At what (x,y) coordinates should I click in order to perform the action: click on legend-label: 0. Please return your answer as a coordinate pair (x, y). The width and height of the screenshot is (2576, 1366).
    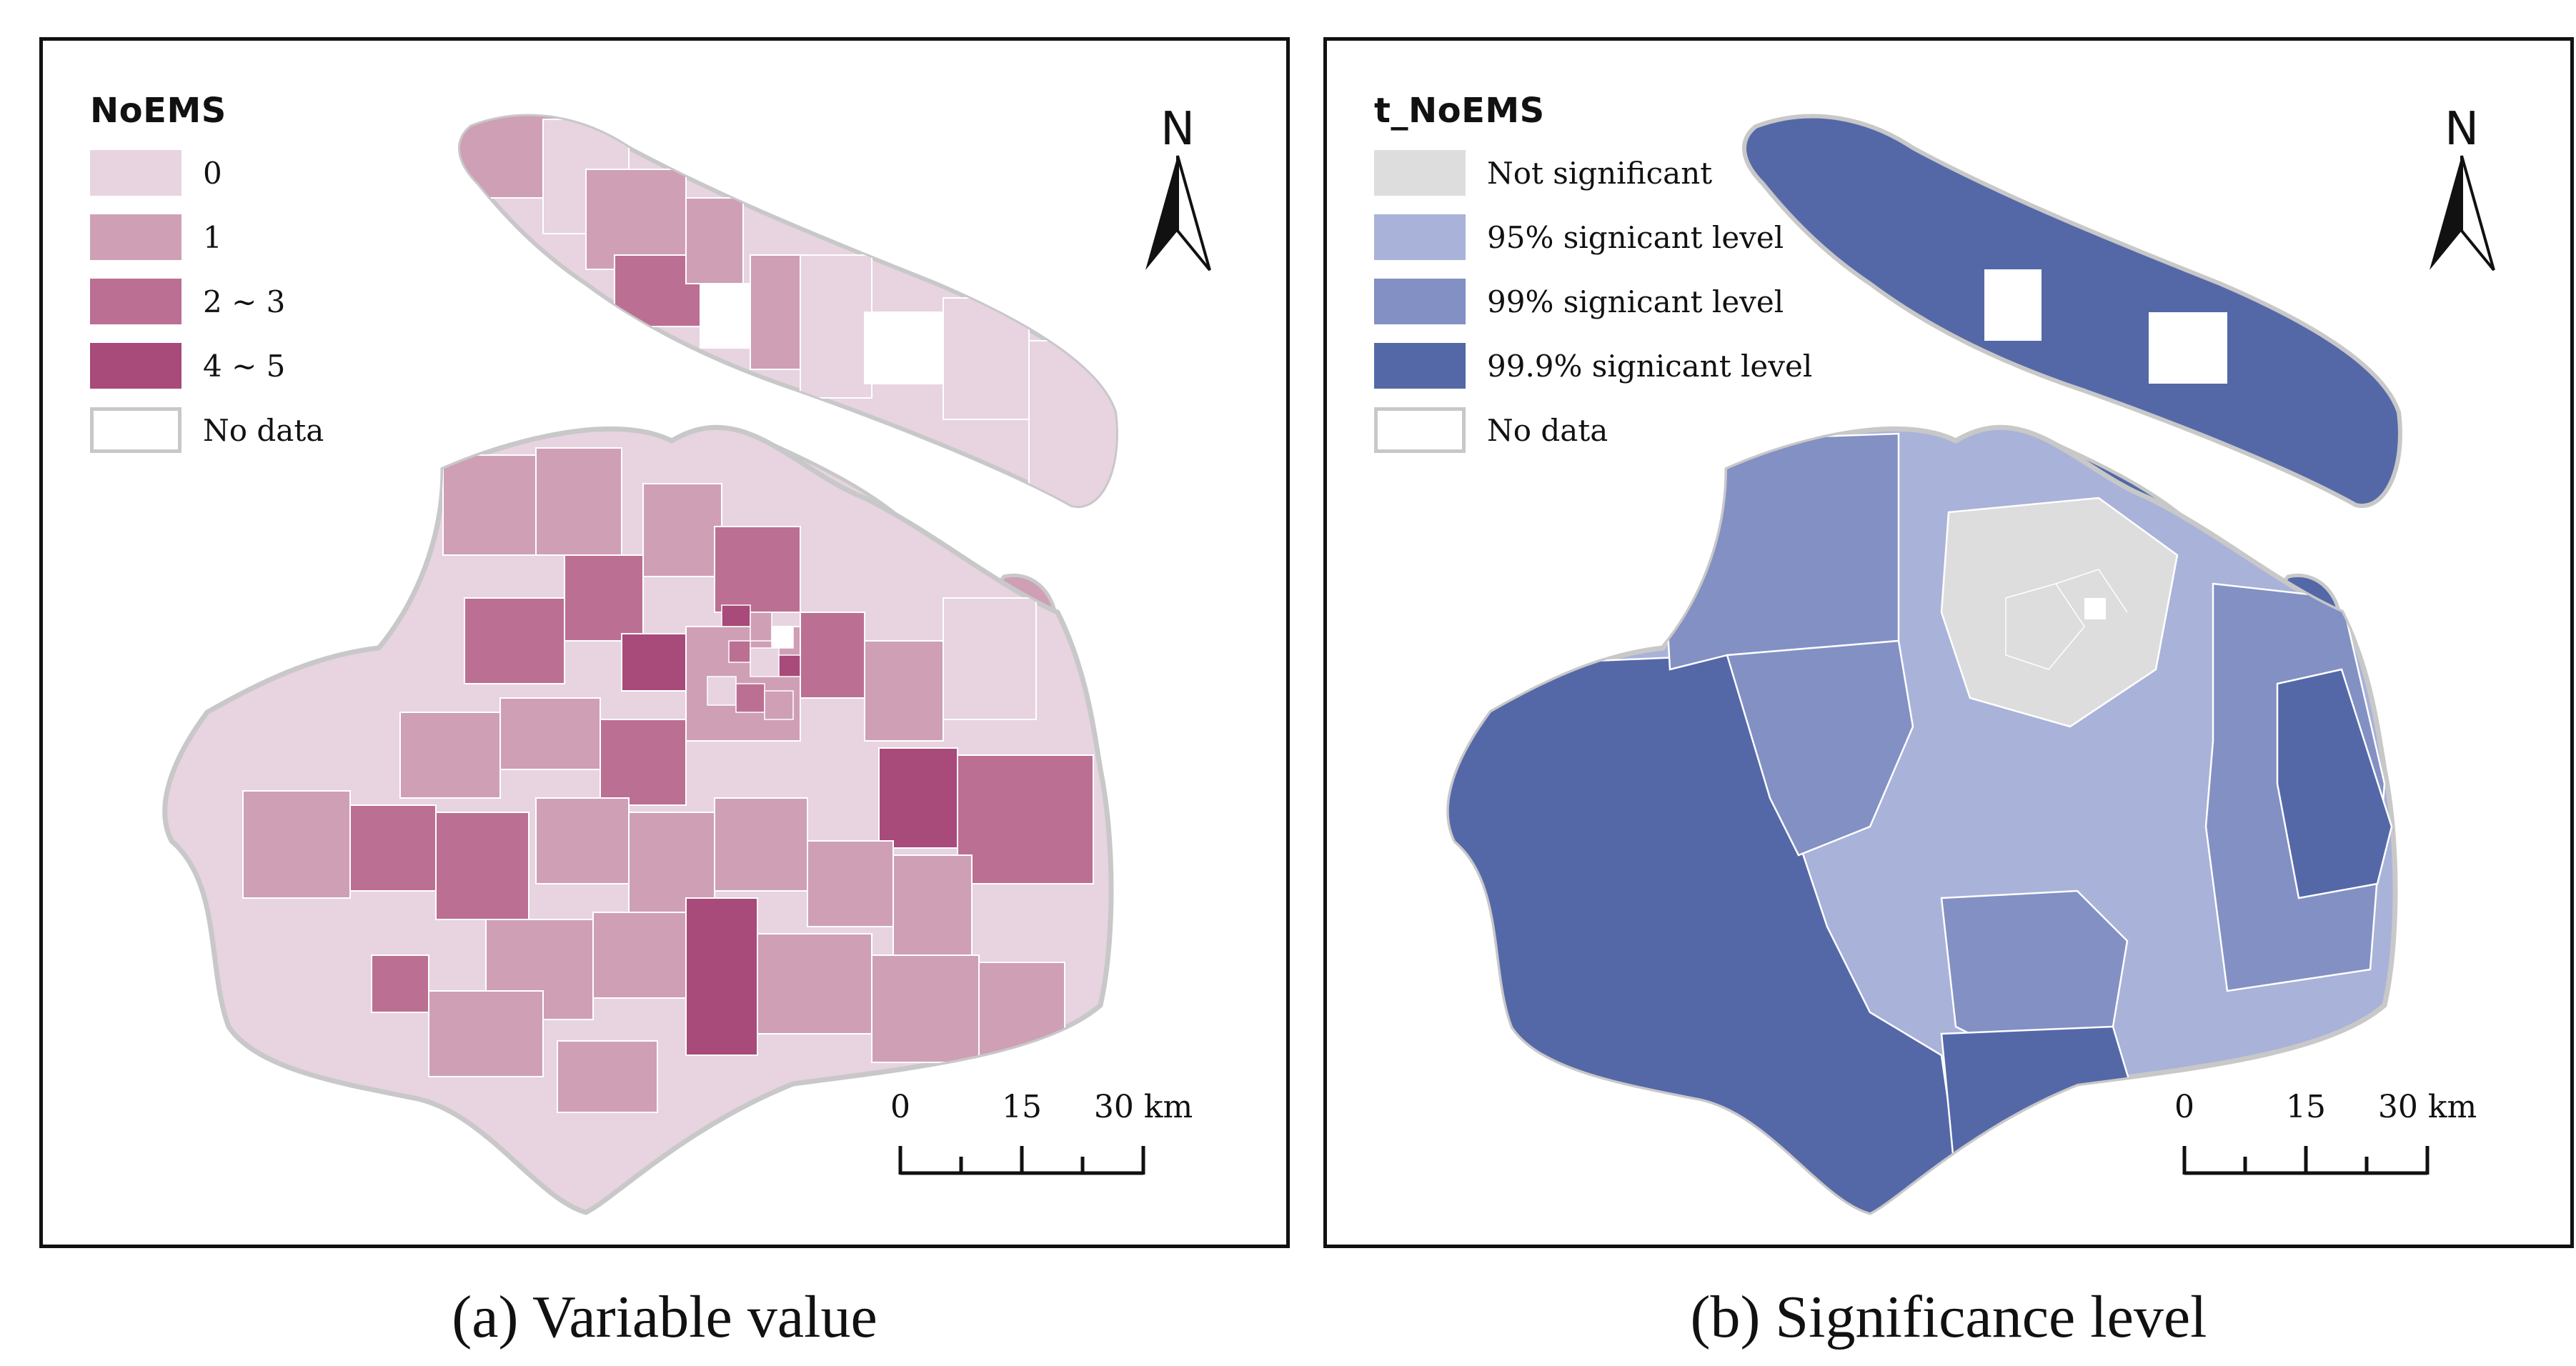
    Looking at the image, I should click on (212, 173).